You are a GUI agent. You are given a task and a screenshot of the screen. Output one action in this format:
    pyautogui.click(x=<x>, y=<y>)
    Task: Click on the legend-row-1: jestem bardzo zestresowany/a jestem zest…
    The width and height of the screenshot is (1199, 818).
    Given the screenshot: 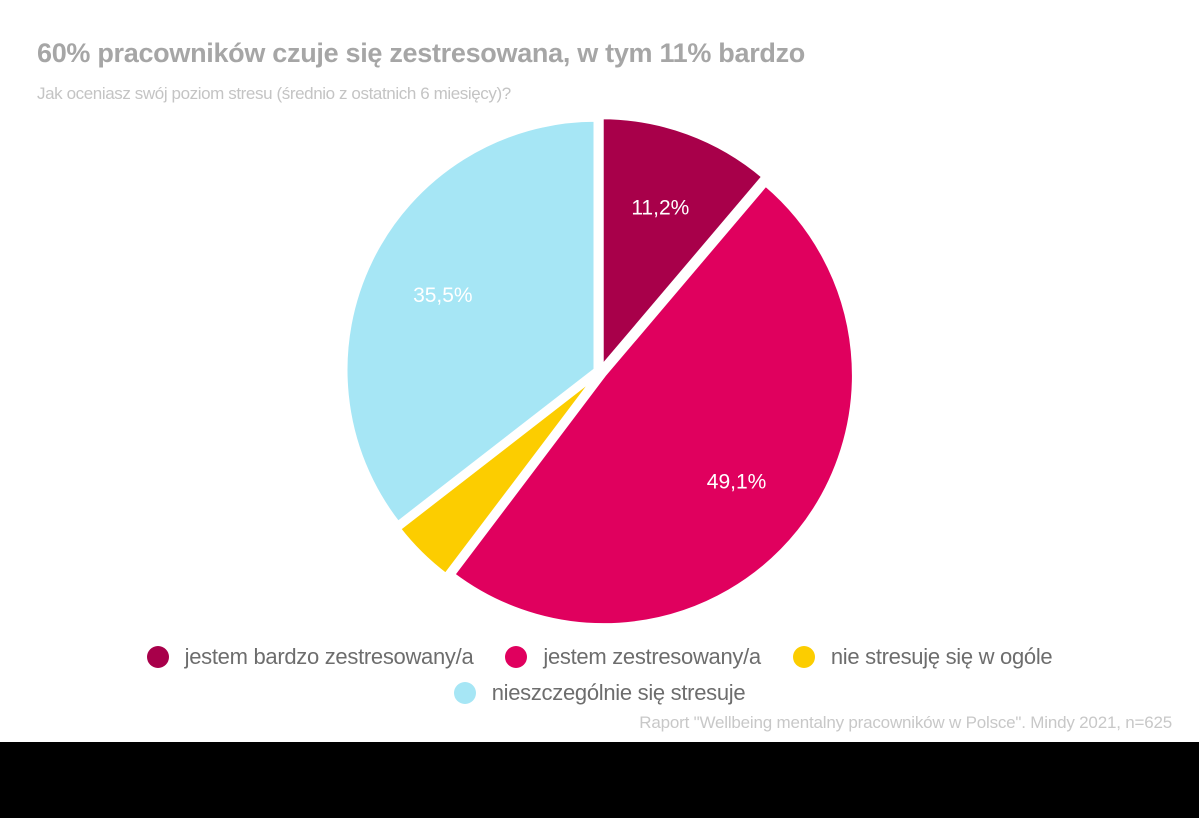 What is the action you would take?
    pyautogui.click(x=599, y=657)
    